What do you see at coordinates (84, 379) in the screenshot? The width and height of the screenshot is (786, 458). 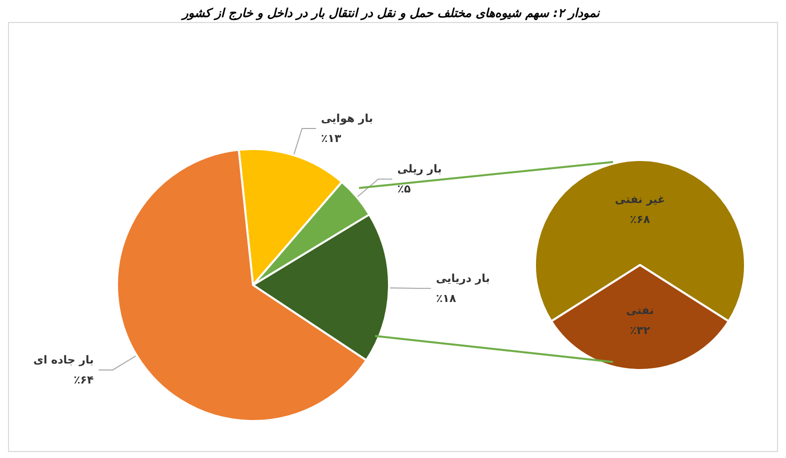 I see `data-label: ٪۶۴` at bounding box center [84, 379].